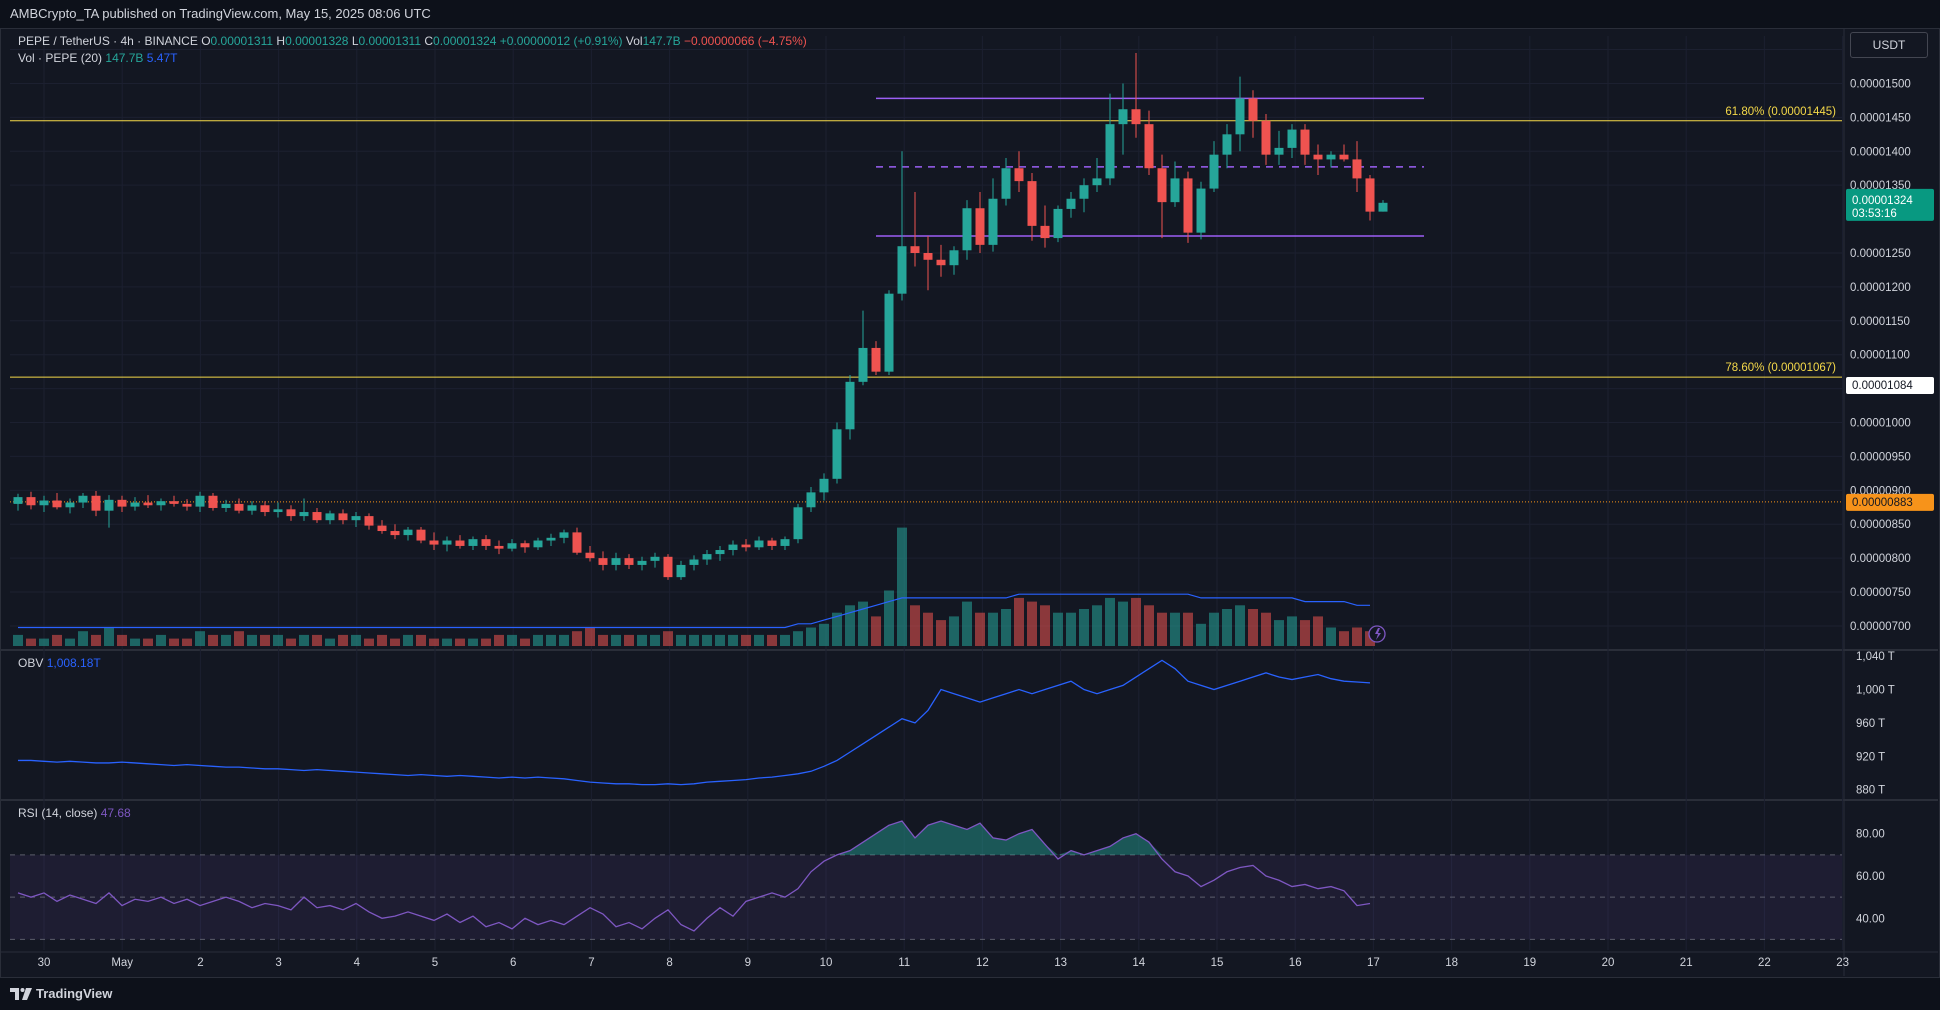  I want to click on time-tick-label: 15, so click(1217, 963).